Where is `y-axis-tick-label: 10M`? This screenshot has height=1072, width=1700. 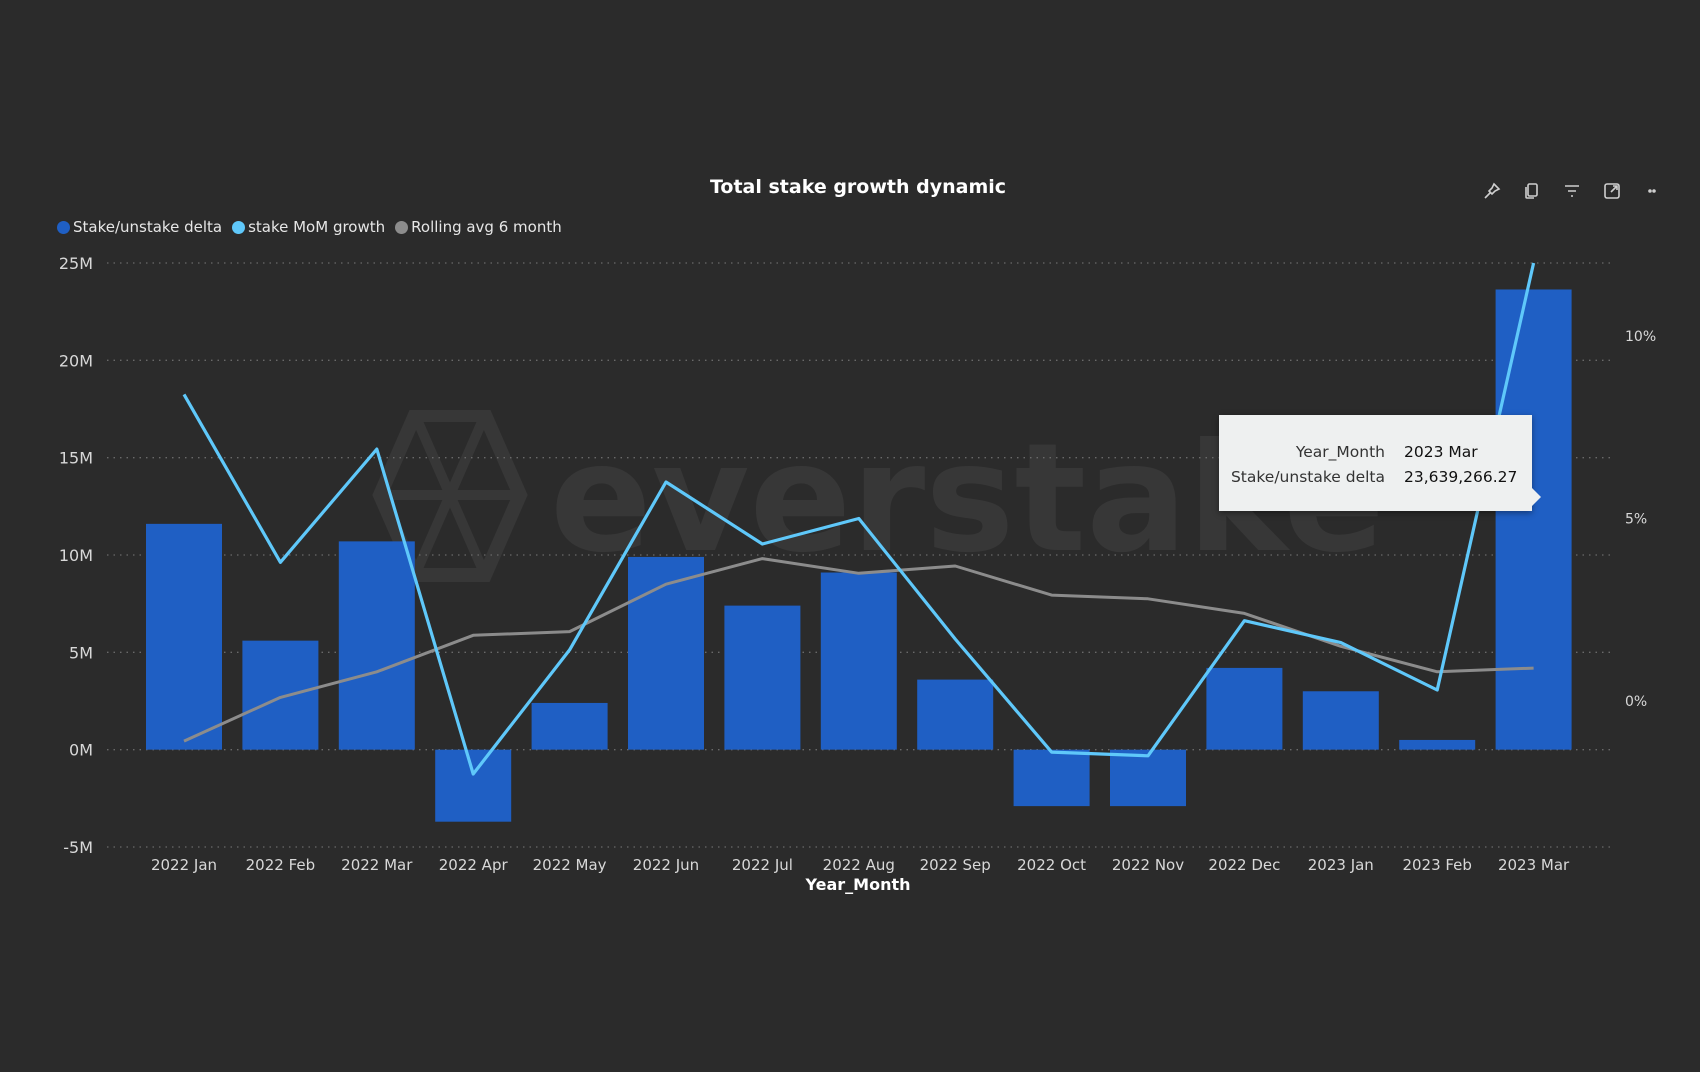
y-axis-tick-label: 10M is located at coordinates (76, 555).